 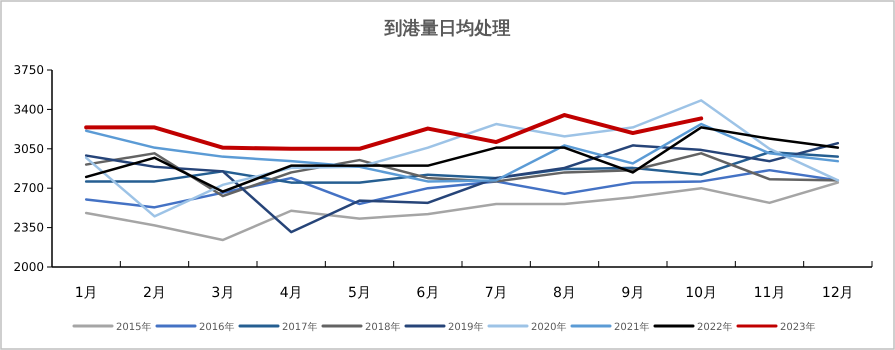 I want to click on legend-label: 2015年, so click(x=134, y=327).